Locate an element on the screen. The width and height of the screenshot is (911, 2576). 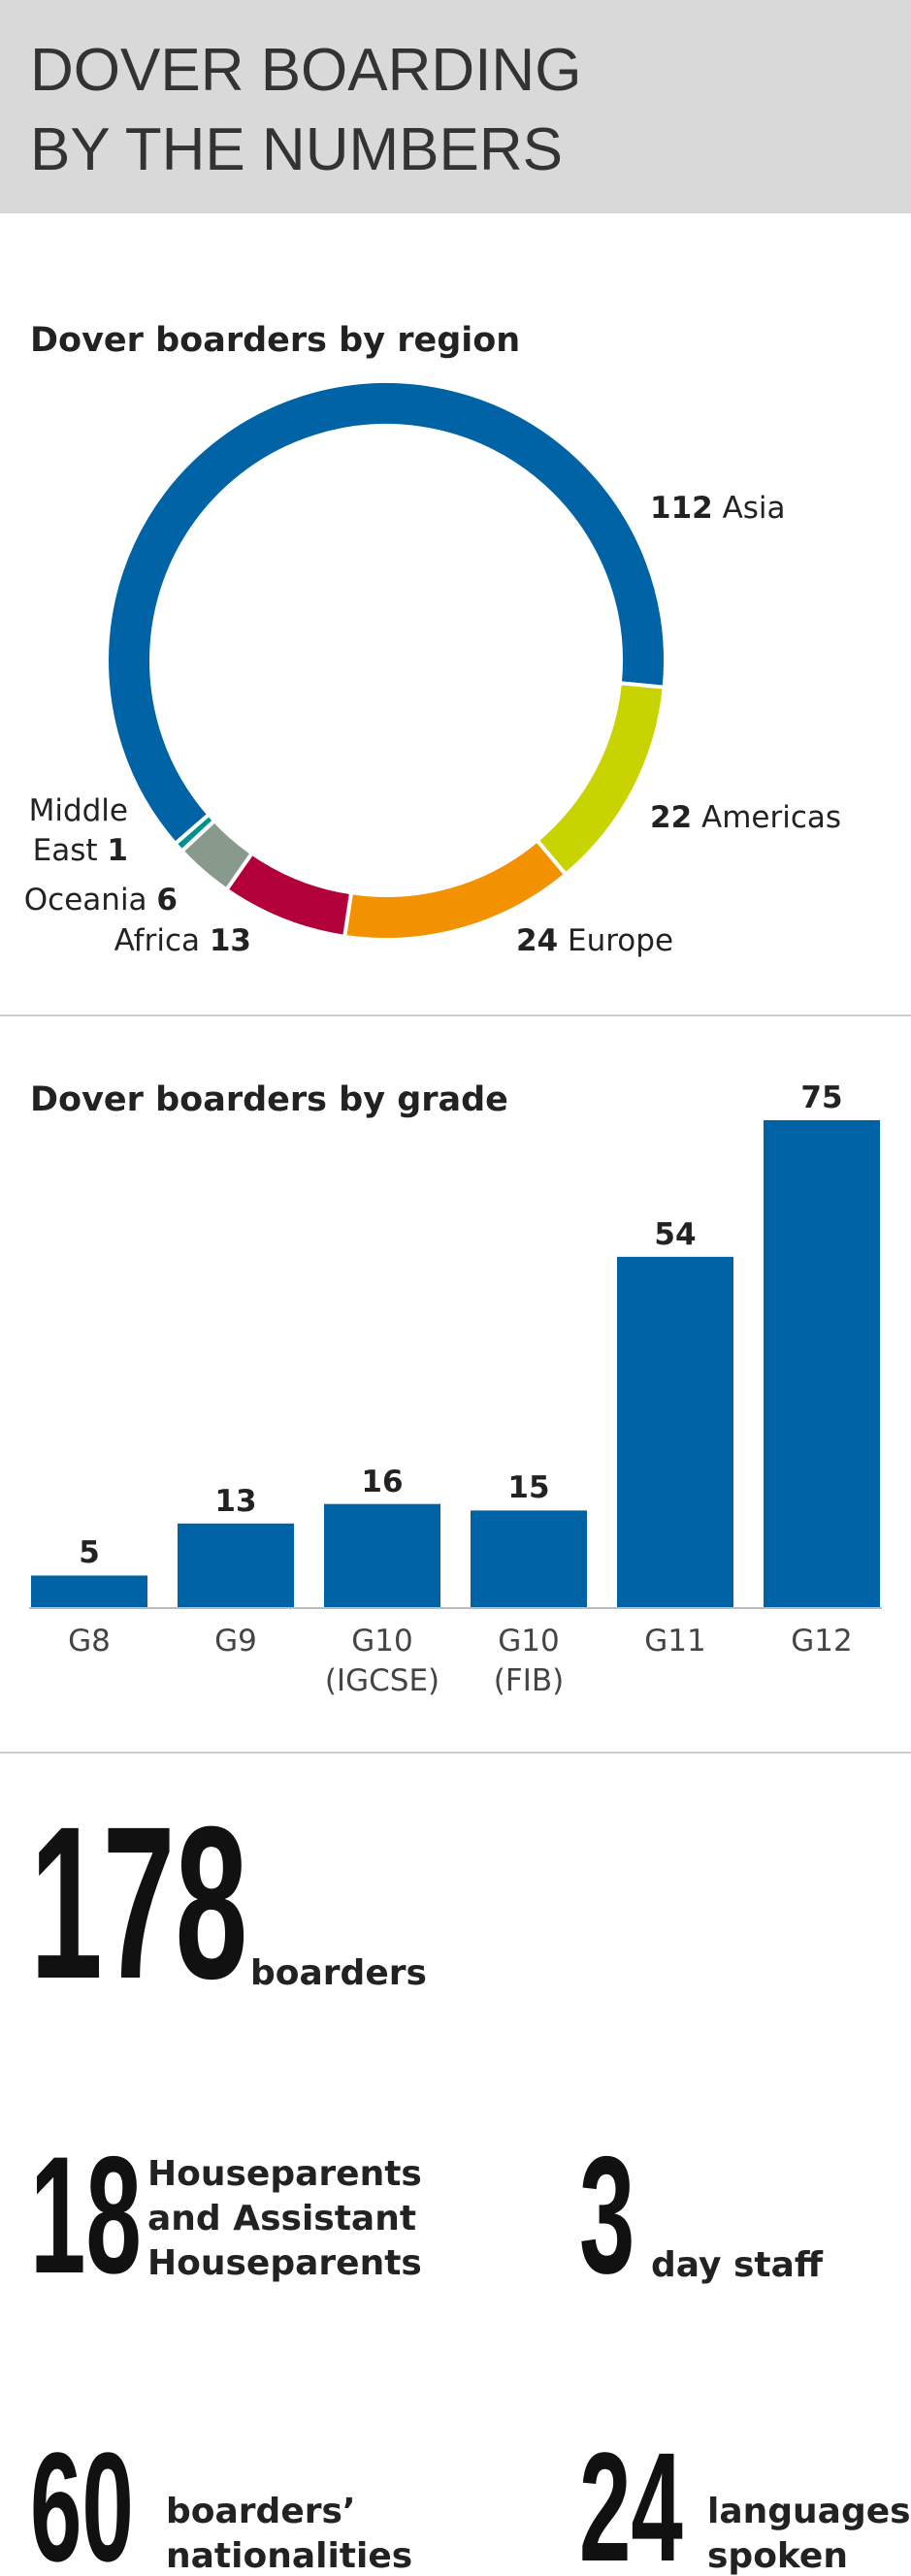
category-label: Americas is located at coordinates (772, 817).